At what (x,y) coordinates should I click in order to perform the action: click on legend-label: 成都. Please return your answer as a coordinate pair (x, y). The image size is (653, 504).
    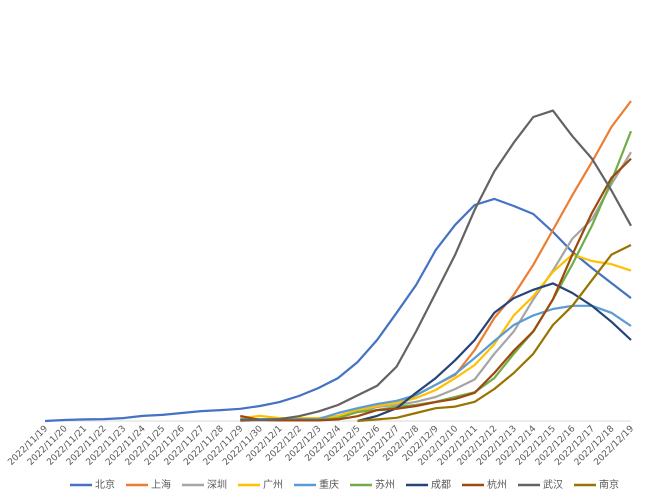
    Looking at the image, I should click on (441, 485).